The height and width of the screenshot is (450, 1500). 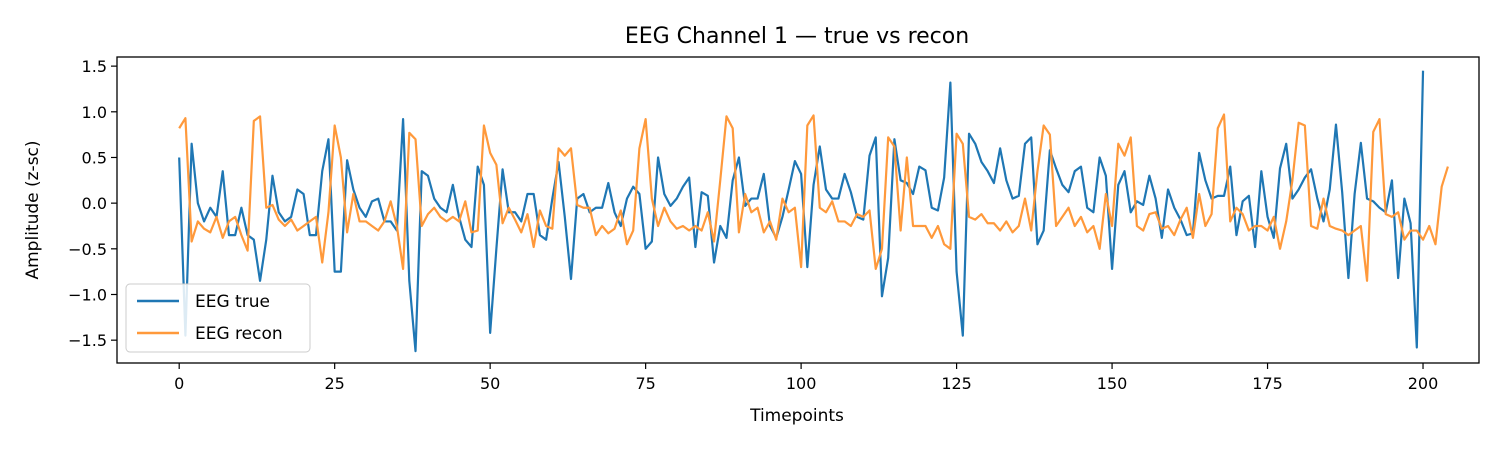 I want to click on chart-title: EEG Channel 1 — true vs recon, so click(x=797, y=36).